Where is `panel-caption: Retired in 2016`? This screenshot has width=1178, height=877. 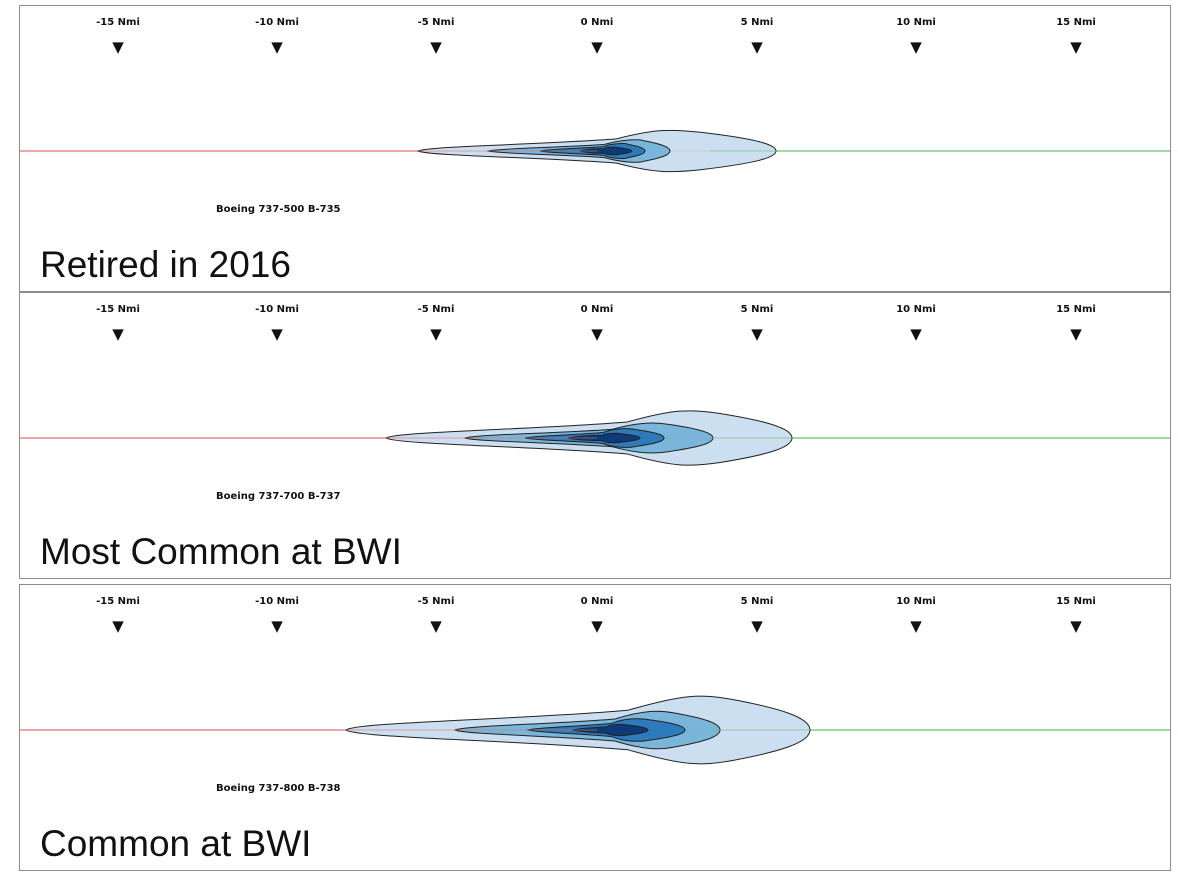
panel-caption: Retired in 2016 is located at coordinates (165, 264).